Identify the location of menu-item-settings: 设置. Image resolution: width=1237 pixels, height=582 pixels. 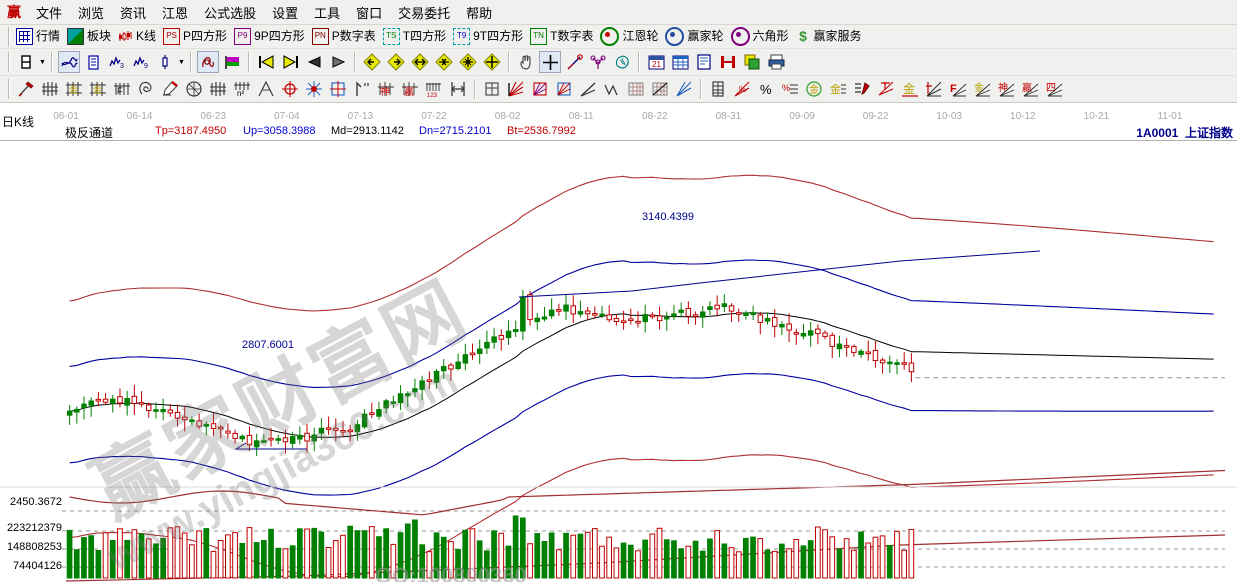
(285, 13).